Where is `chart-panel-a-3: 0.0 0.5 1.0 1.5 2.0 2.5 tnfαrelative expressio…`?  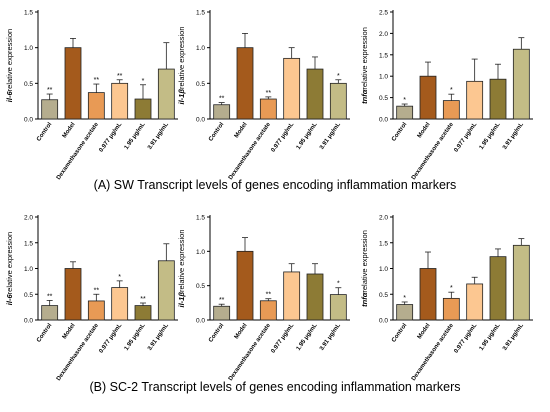
chart-panel-a-3: 0.0 0.5 1.0 1.5 2.0 2.5 tnfαrelative expressio… is located at coordinates (446, 95).